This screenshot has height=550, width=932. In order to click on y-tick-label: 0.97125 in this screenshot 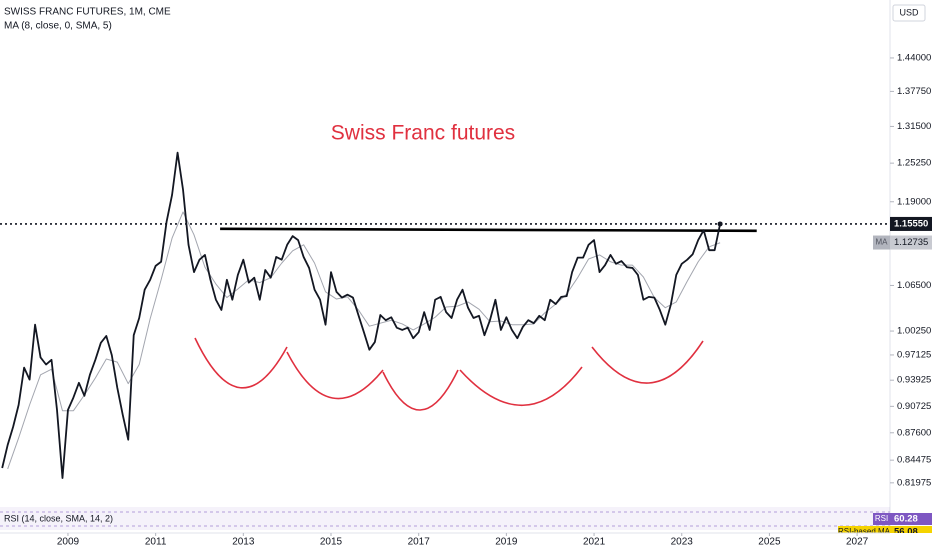, I will do `click(914, 354)`.